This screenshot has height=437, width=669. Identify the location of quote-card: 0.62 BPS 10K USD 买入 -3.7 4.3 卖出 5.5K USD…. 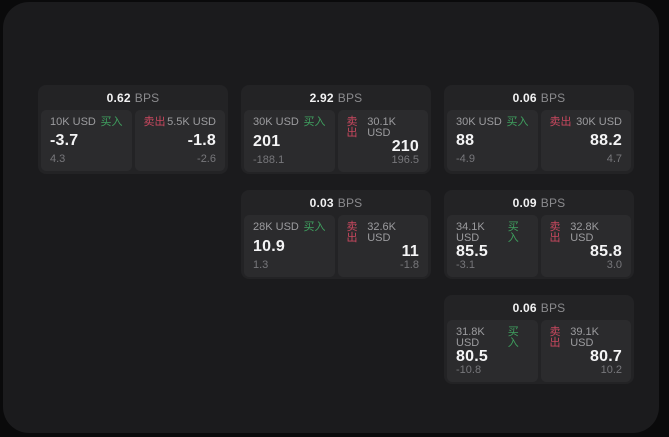
(133, 129).